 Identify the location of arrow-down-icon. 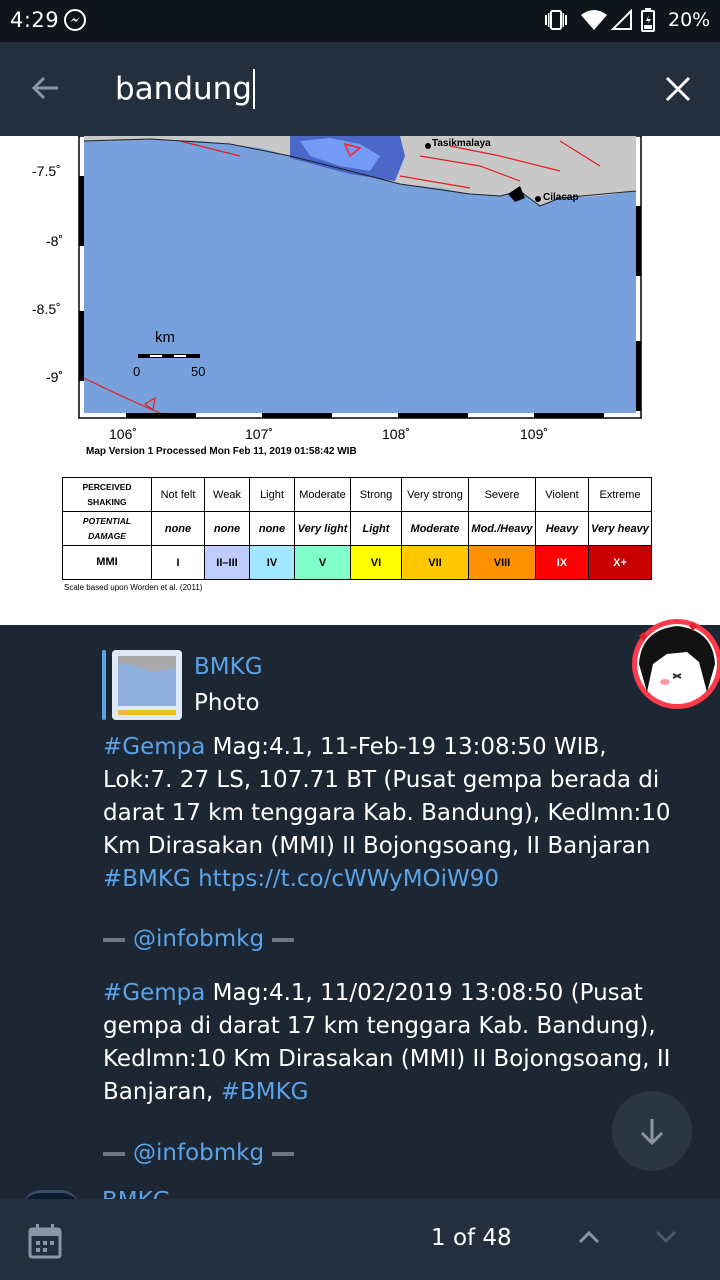
(652, 1132).